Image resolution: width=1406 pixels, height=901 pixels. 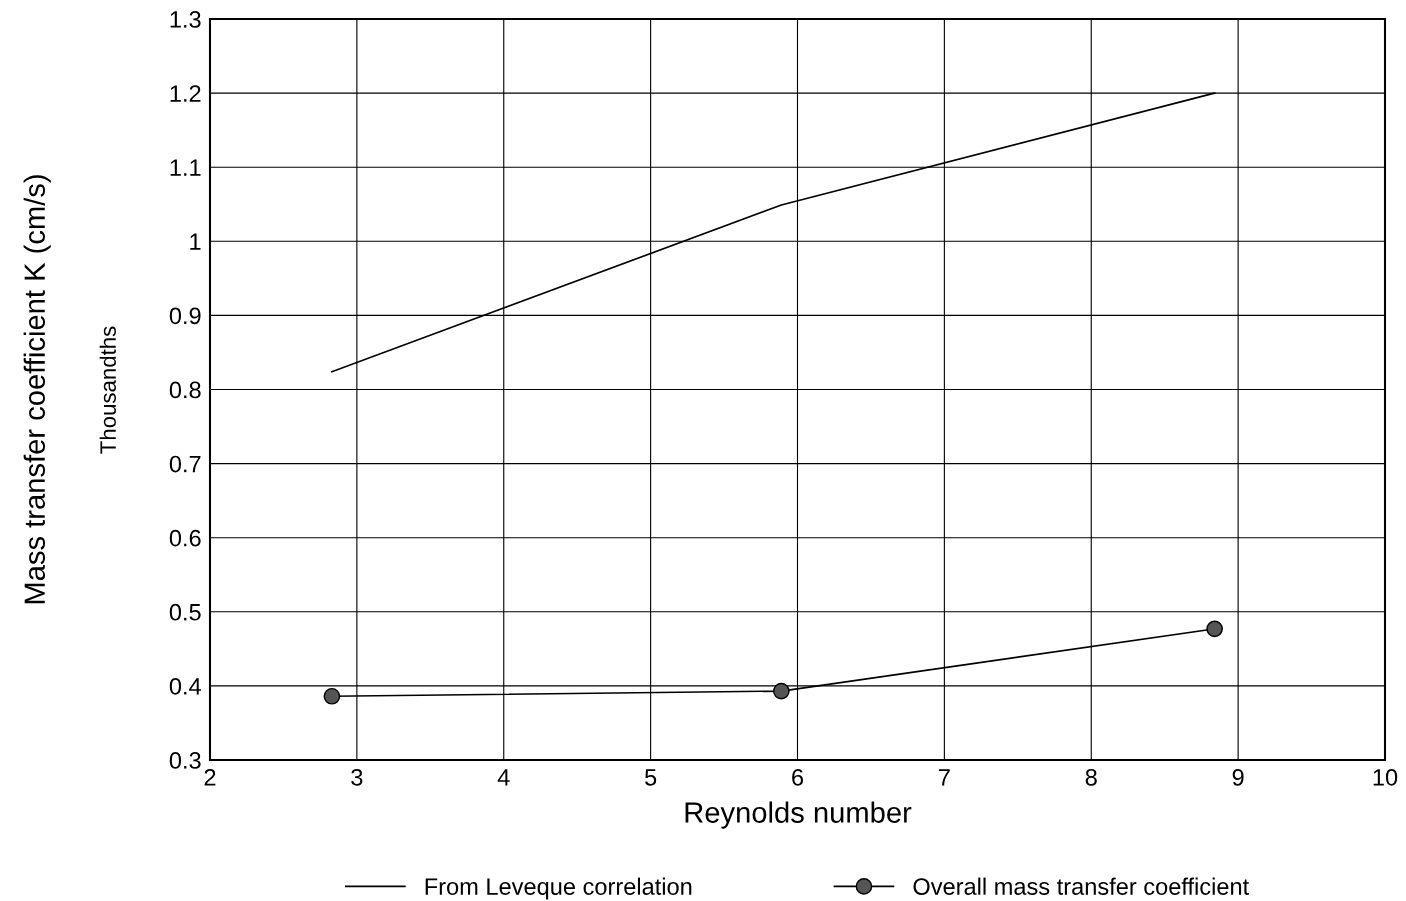 What do you see at coordinates (185, 464) in the screenshot?
I see `y-tick-label: 0.7` at bounding box center [185, 464].